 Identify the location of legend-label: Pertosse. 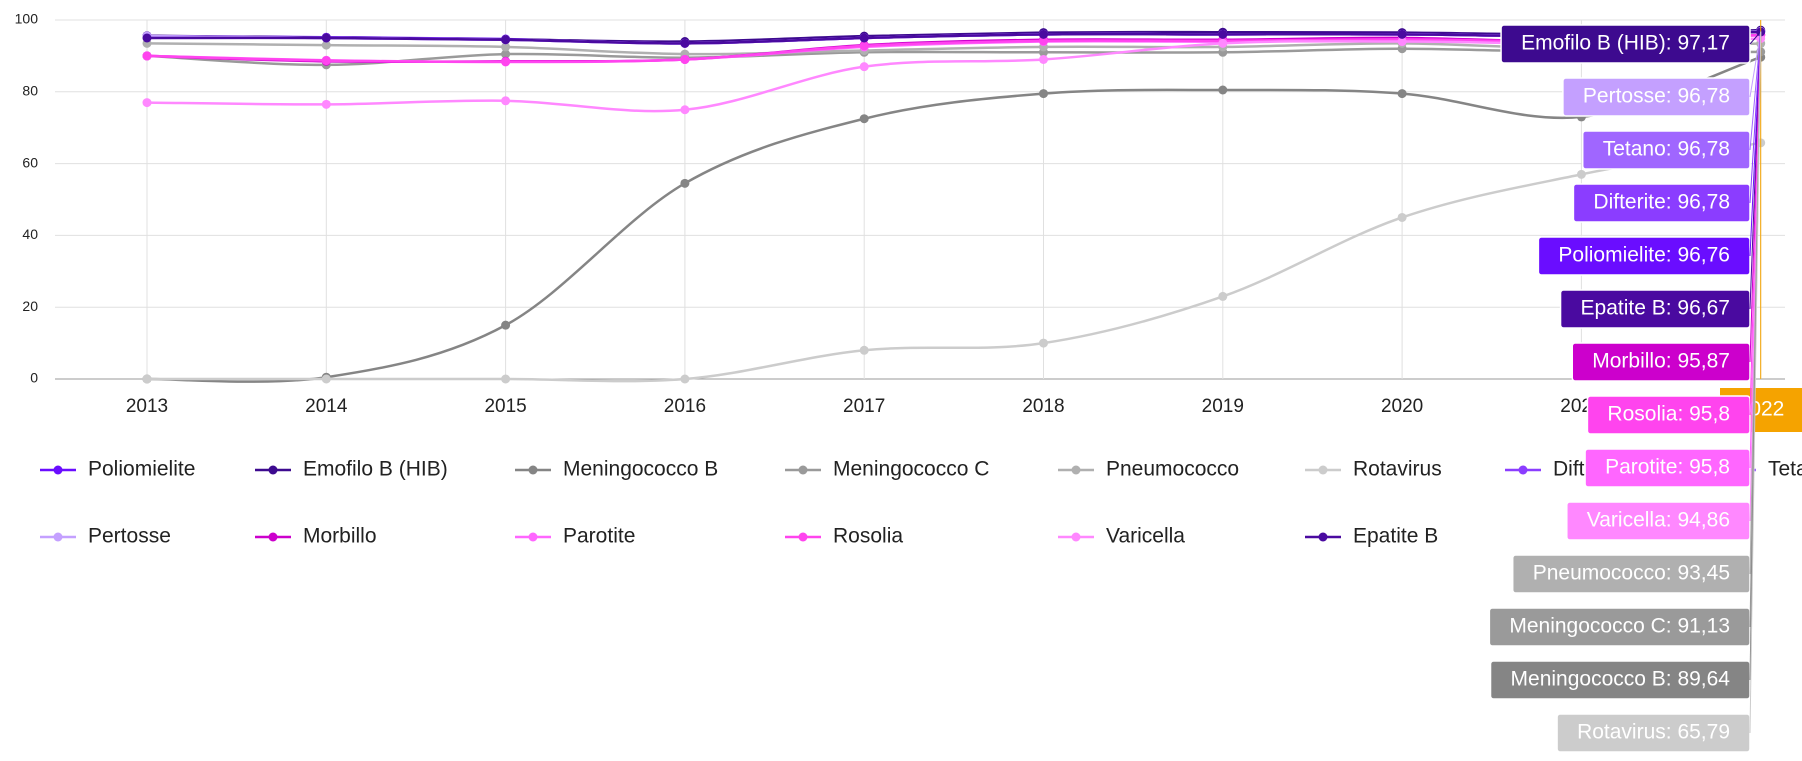
(129, 536).